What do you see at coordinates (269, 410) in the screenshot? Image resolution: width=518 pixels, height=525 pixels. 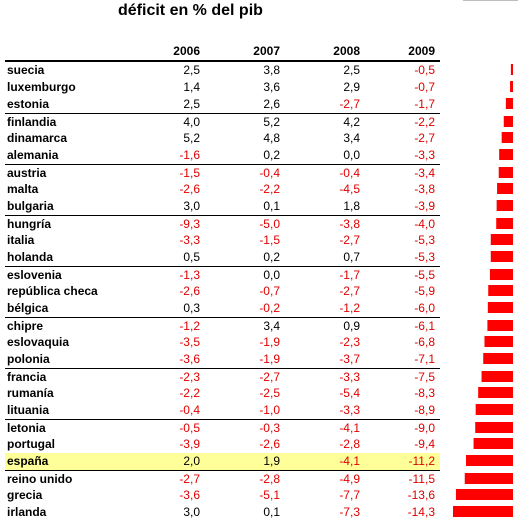 I see `value-cell-2007: -1,0` at bounding box center [269, 410].